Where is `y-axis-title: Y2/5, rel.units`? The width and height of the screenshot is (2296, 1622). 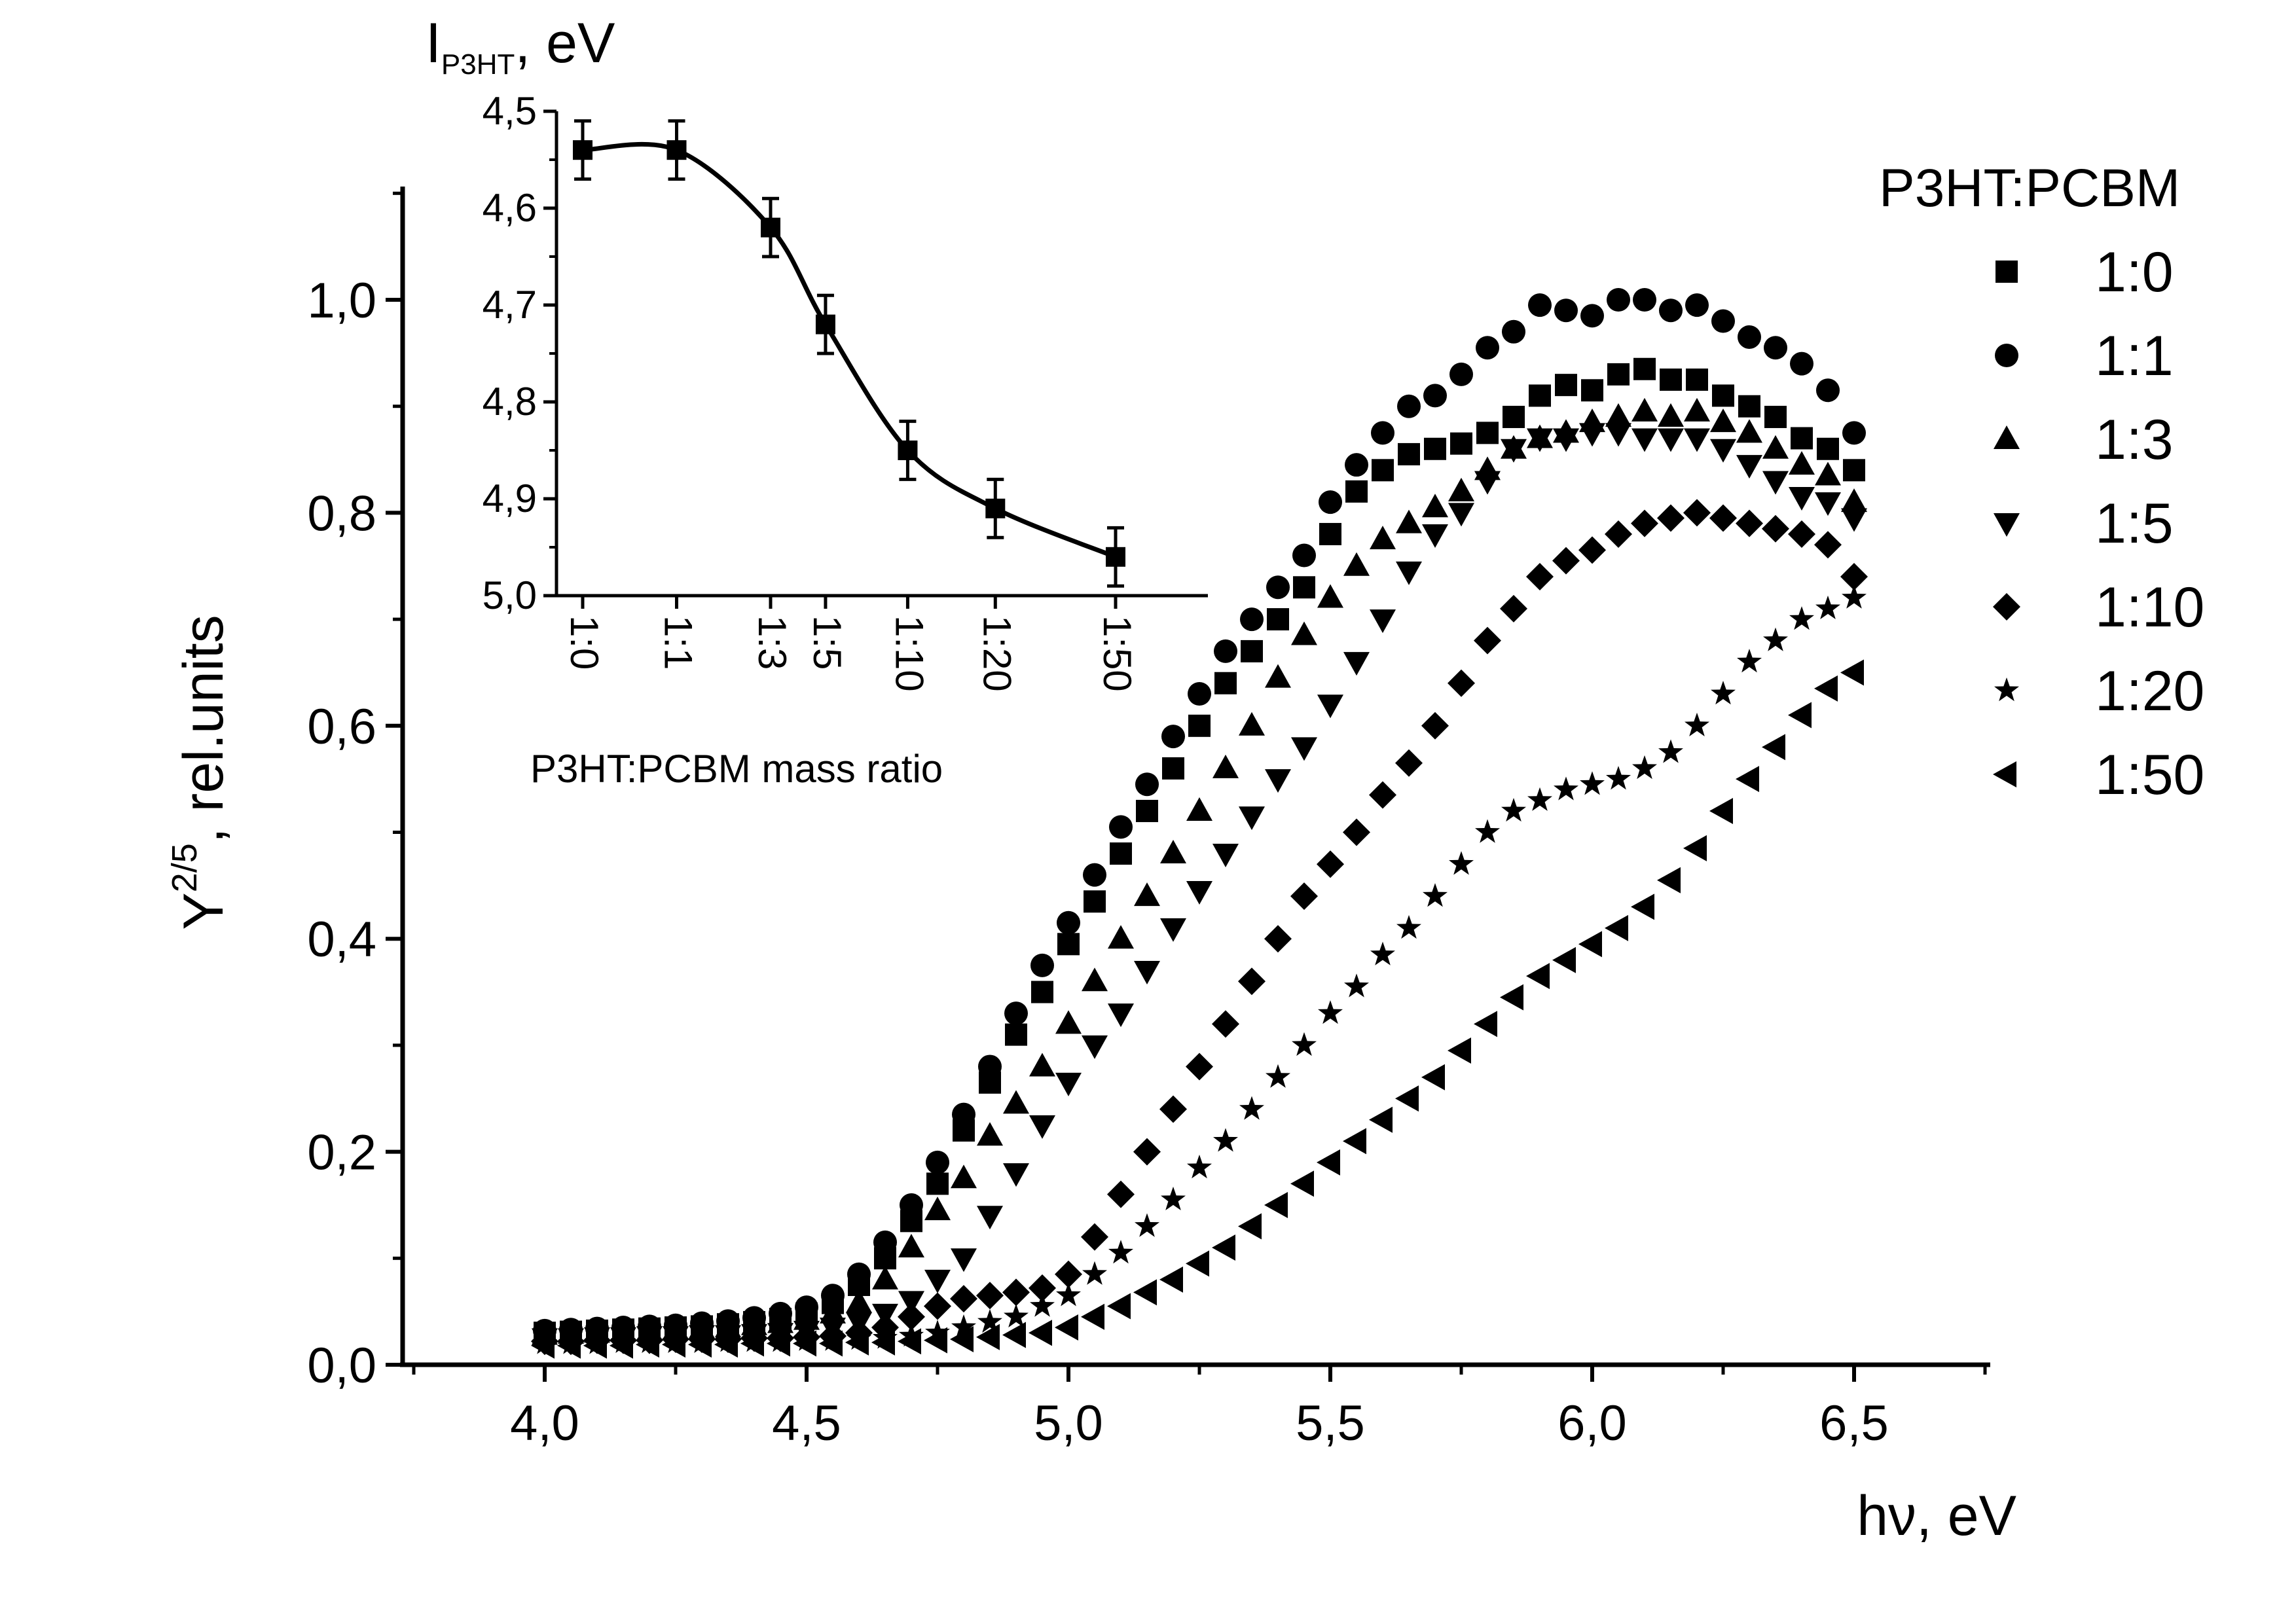
y-axis-title: Y2/5, rel.units is located at coordinates (200, 772).